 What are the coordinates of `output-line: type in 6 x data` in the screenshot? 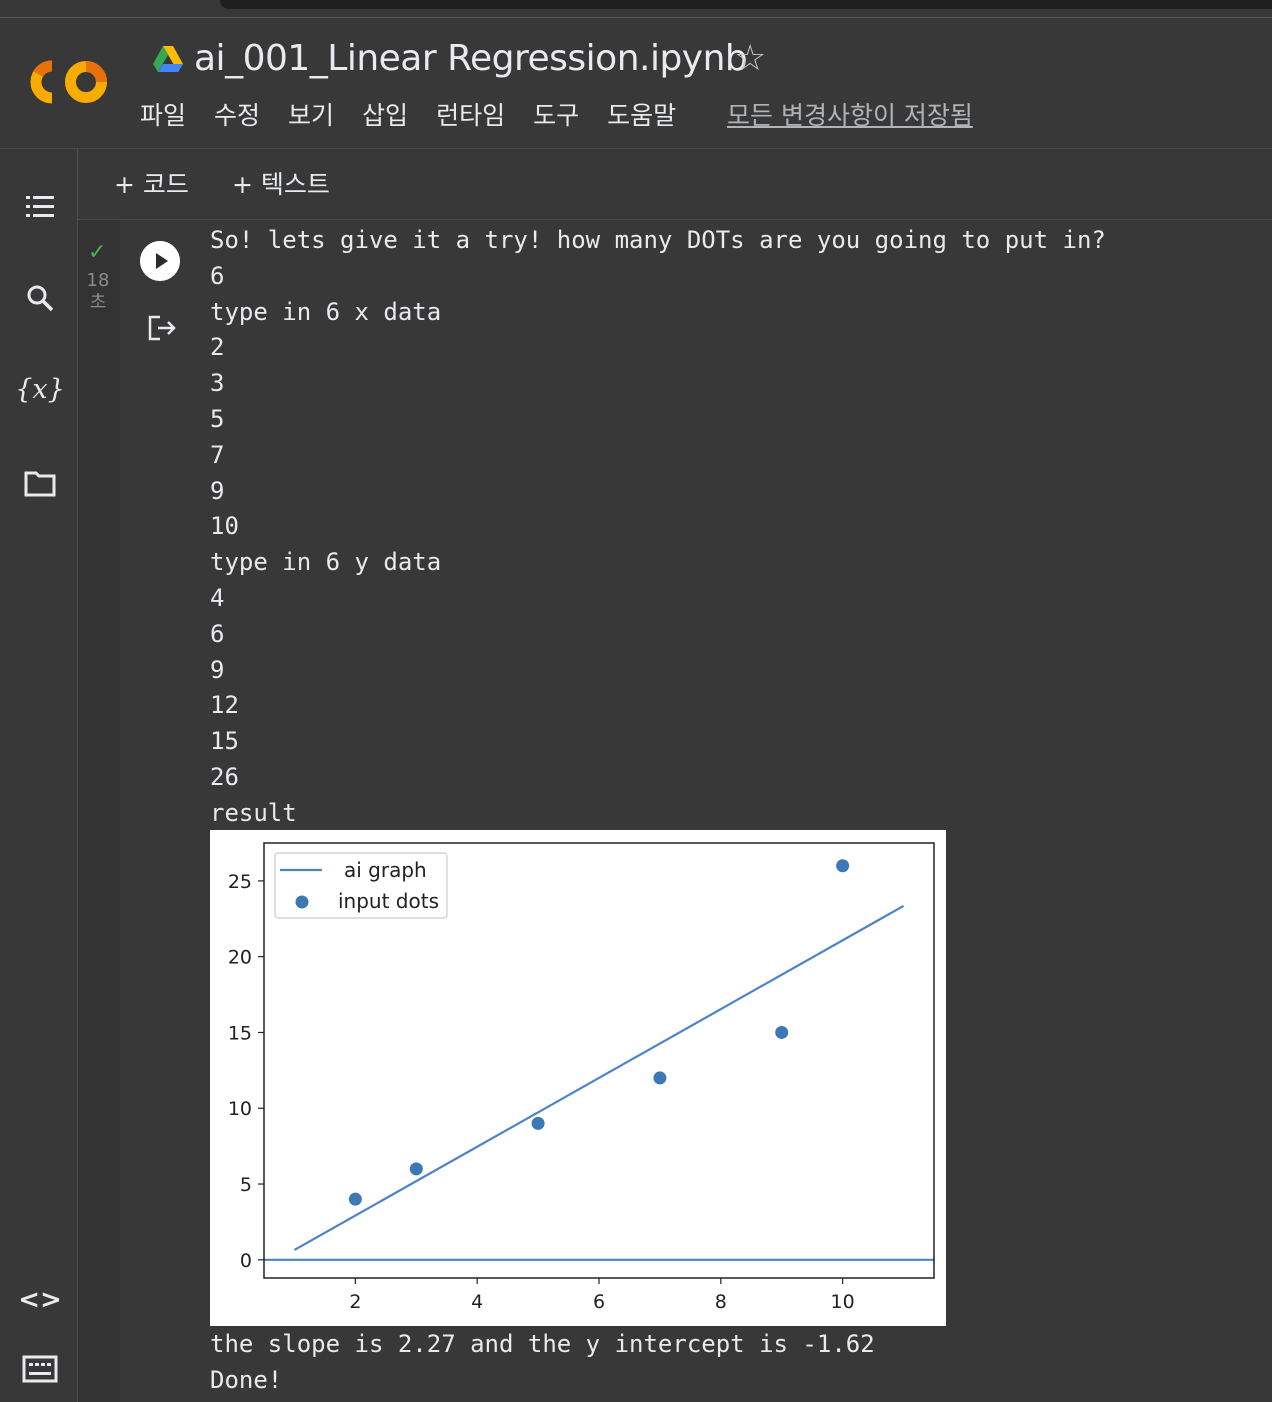 It's located at (326, 311).